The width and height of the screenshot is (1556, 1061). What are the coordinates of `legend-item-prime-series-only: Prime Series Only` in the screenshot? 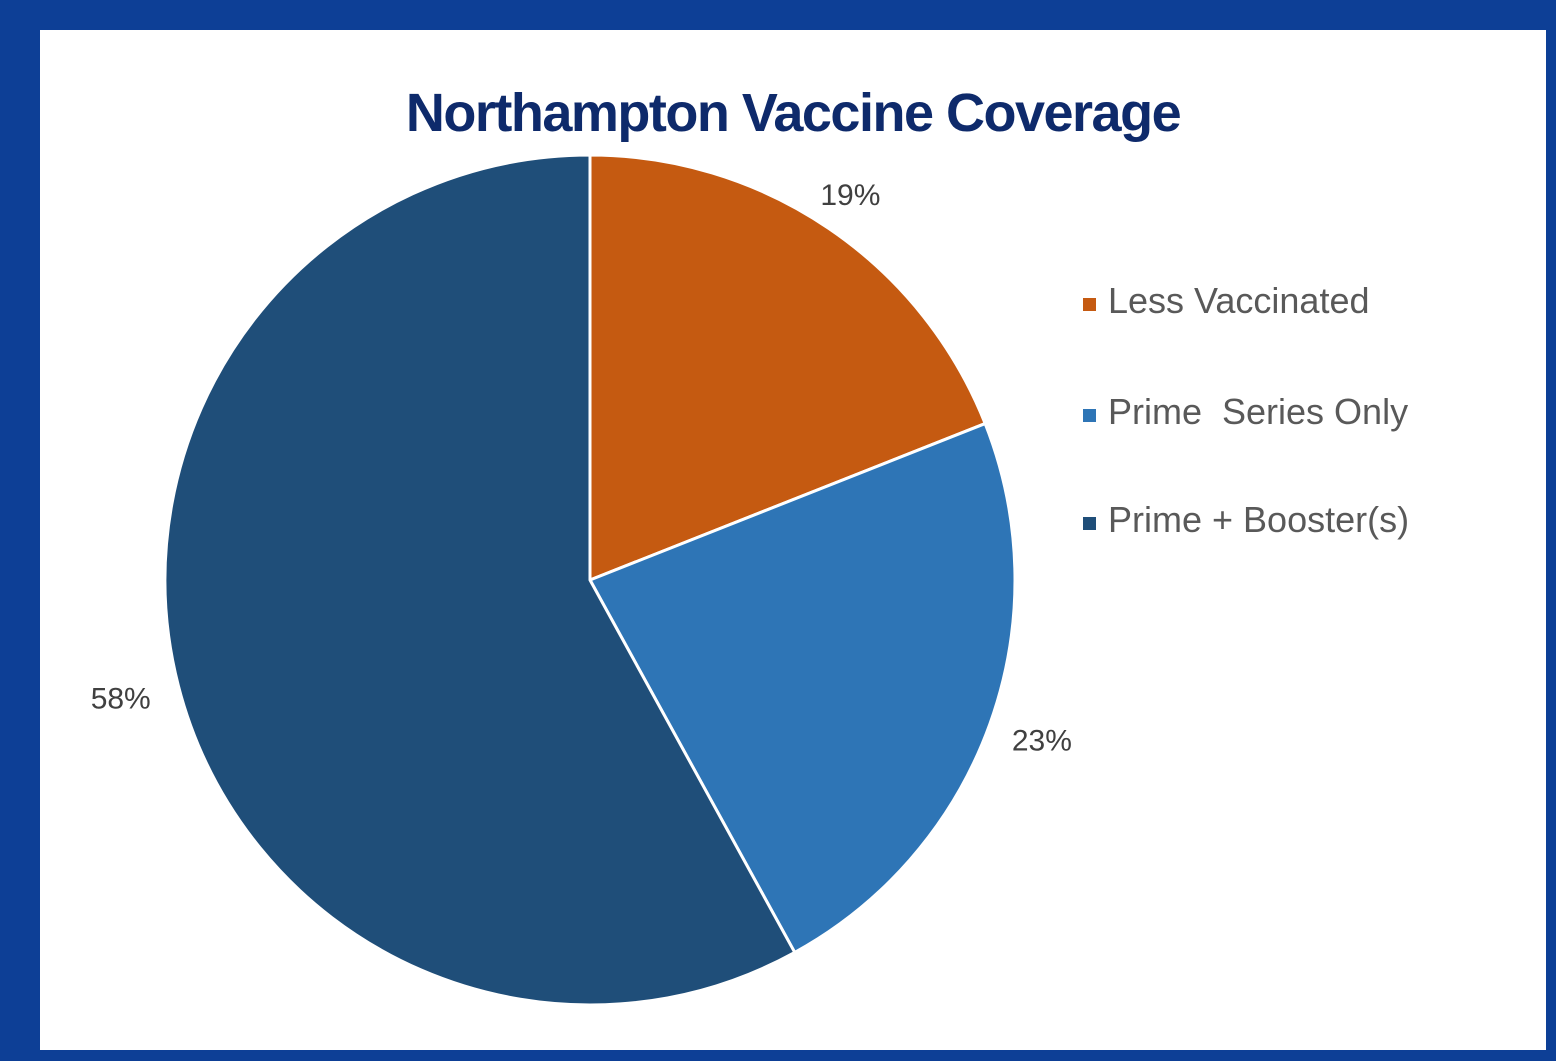 It's located at (1245, 412).